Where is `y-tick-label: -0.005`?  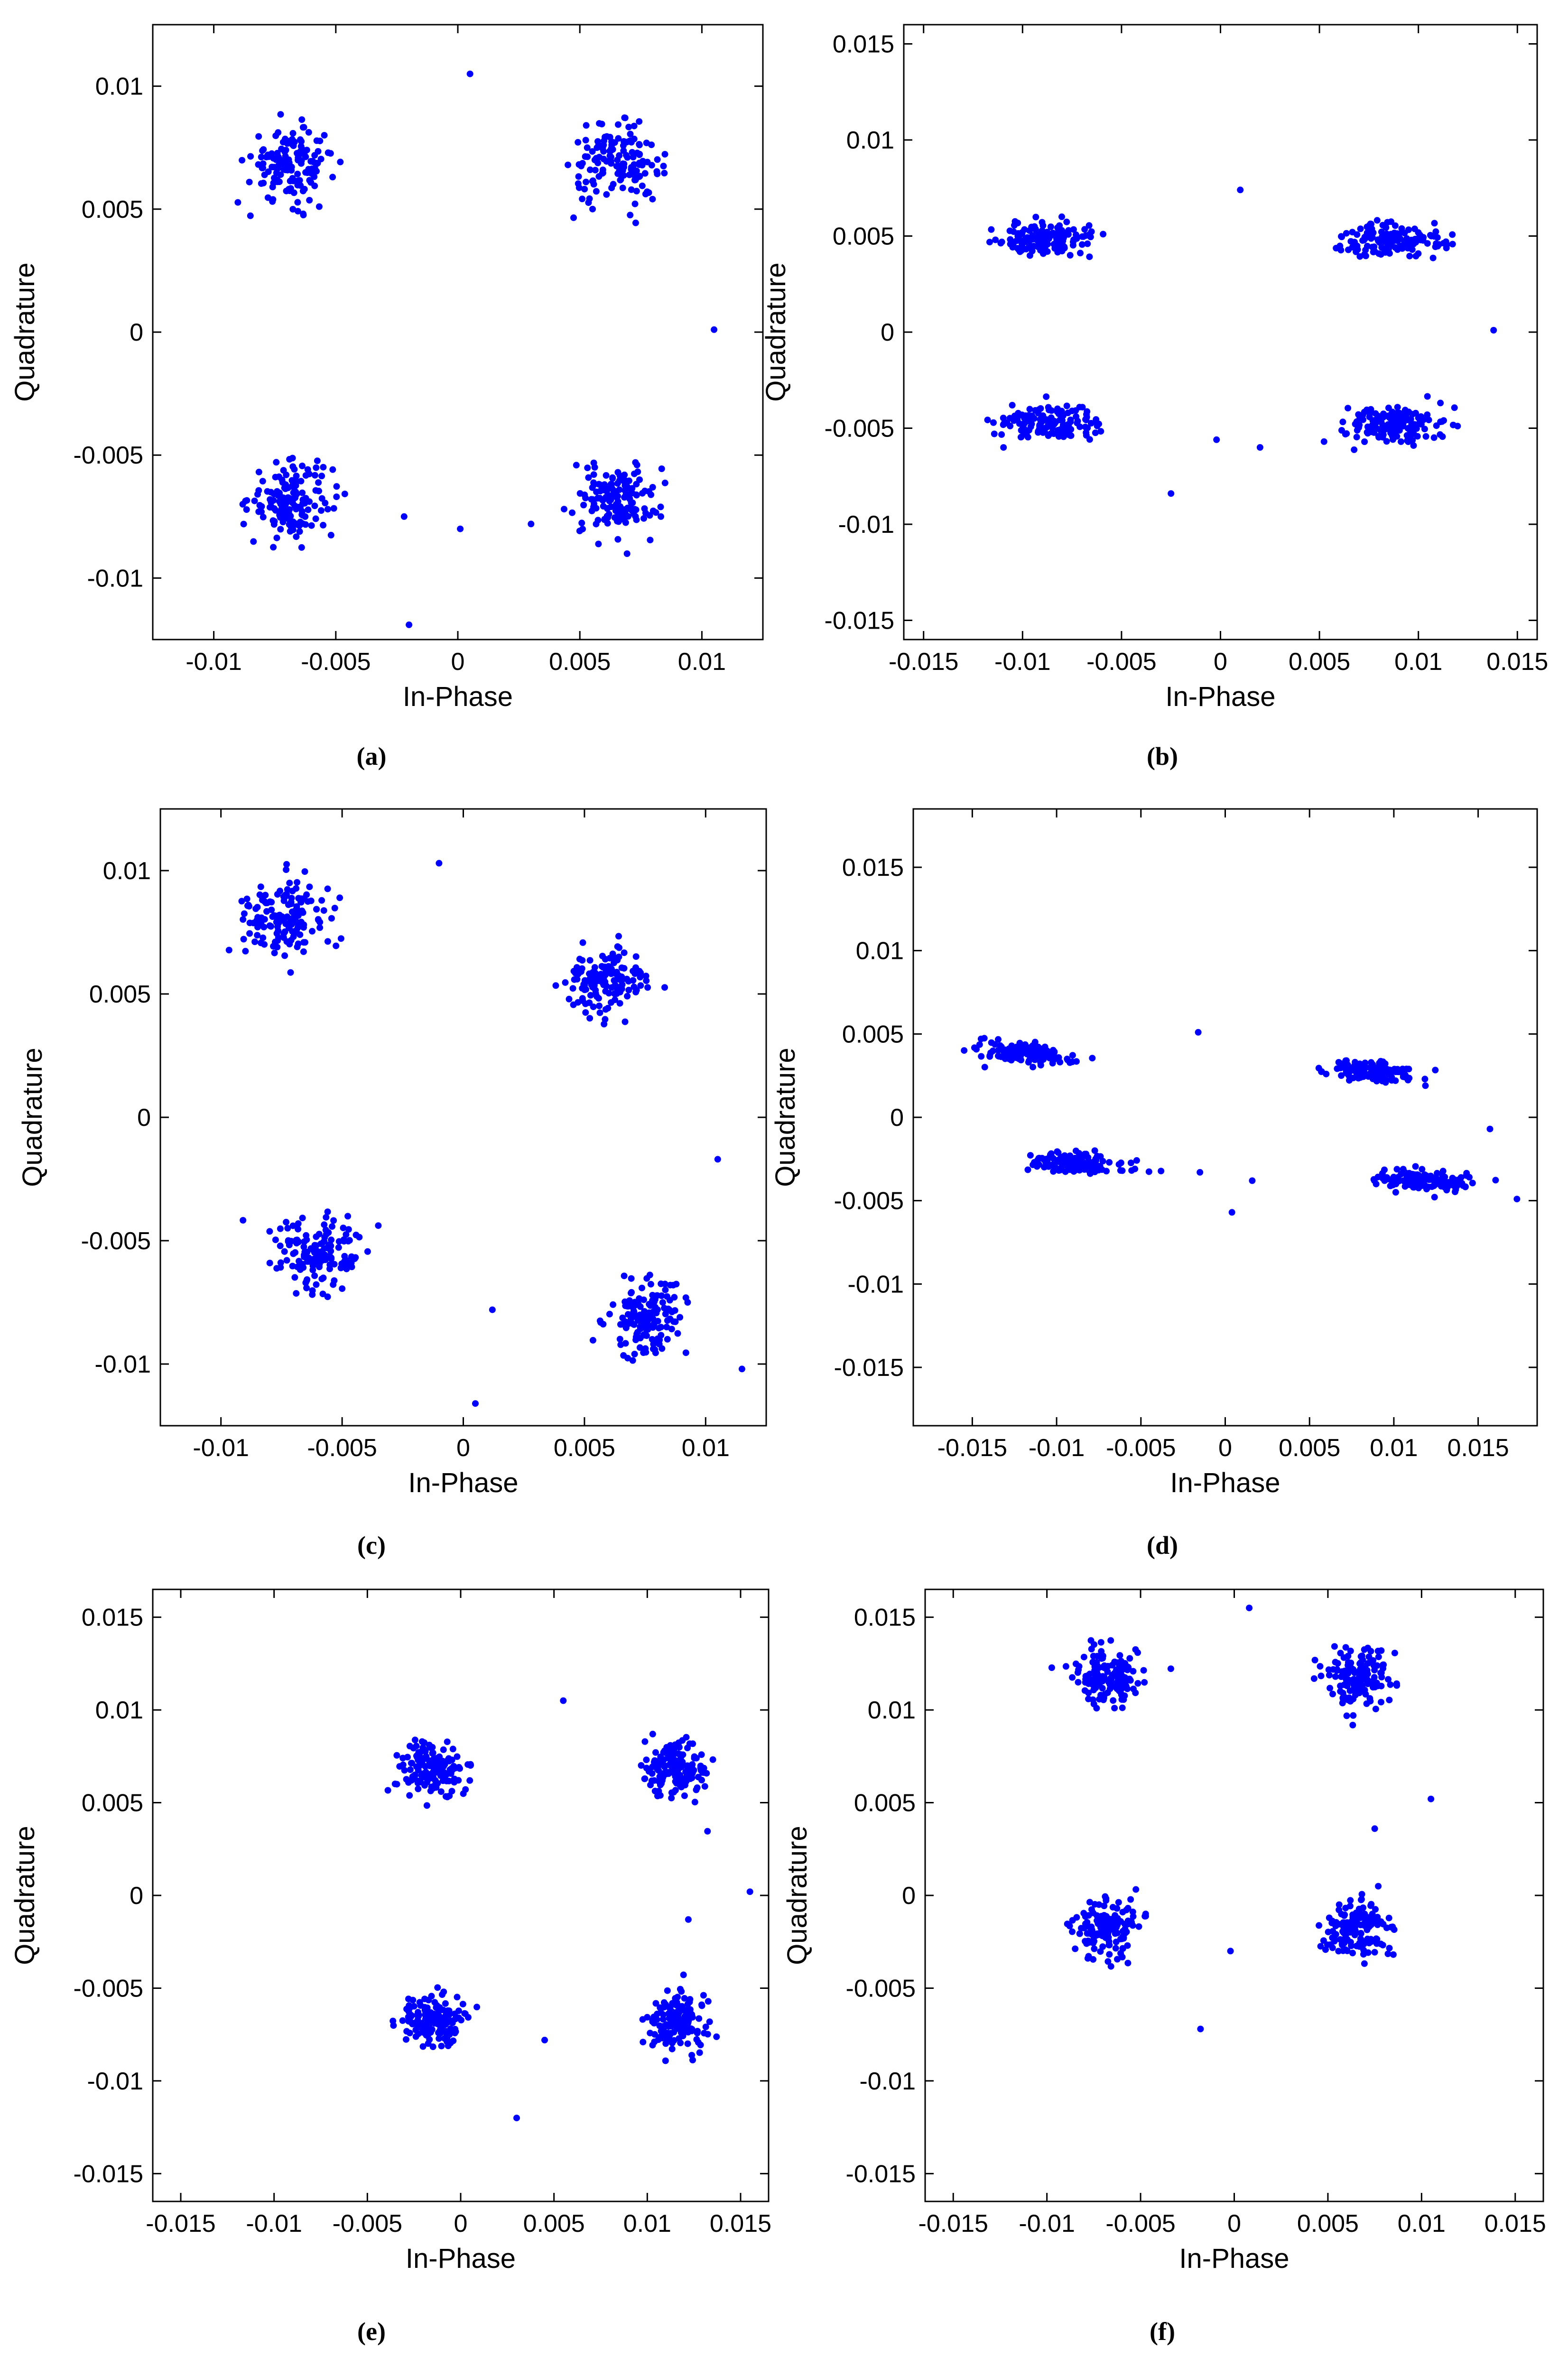
y-tick-label: -0.005 is located at coordinates (859, 429).